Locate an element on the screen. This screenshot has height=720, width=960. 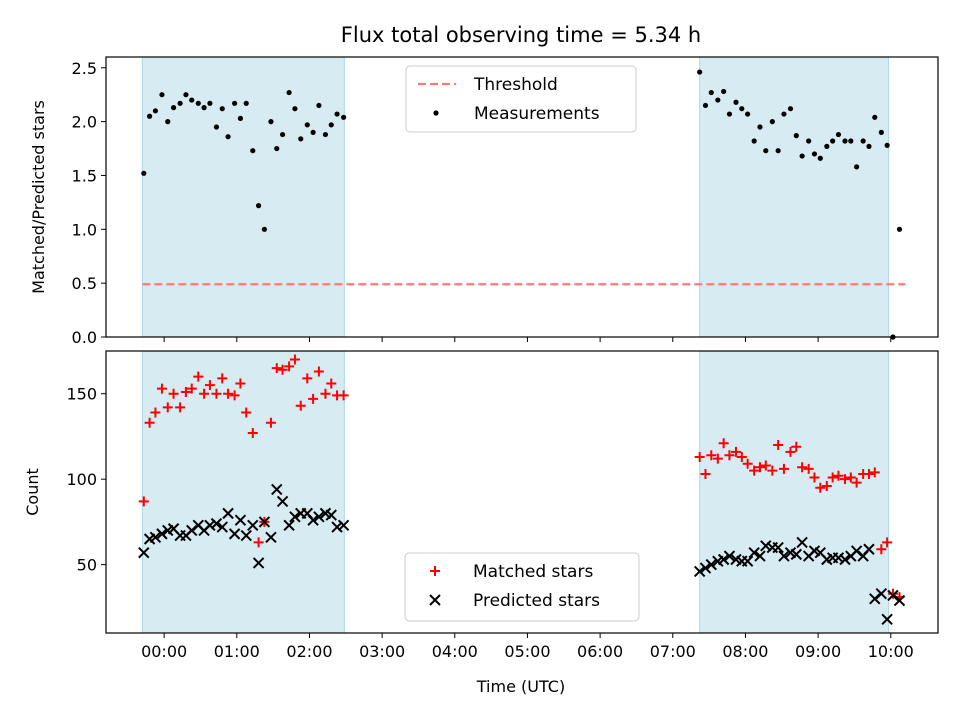
bottom-y-axis-label: Count is located at coordinates (32, 492).